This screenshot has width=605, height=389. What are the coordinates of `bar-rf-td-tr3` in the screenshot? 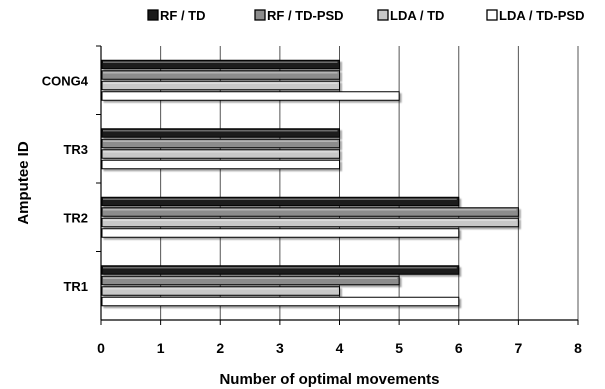 It's located at (220, 133).